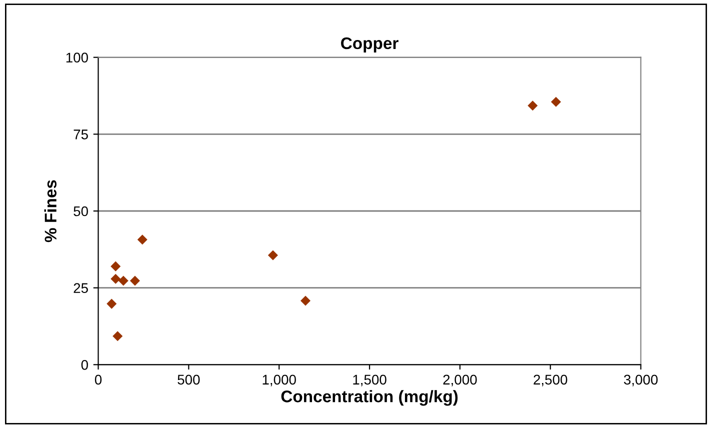  I want to click on x-axis-title: Concentration (mg/kg), so click(369, 398).